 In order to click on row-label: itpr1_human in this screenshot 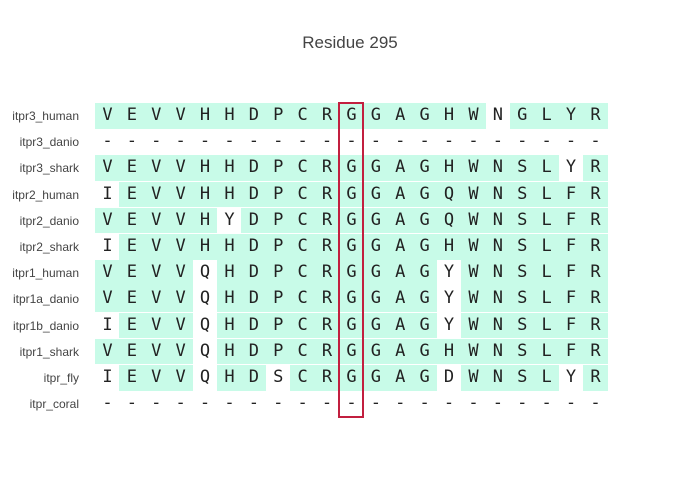, I will do `click(45, 273)`.